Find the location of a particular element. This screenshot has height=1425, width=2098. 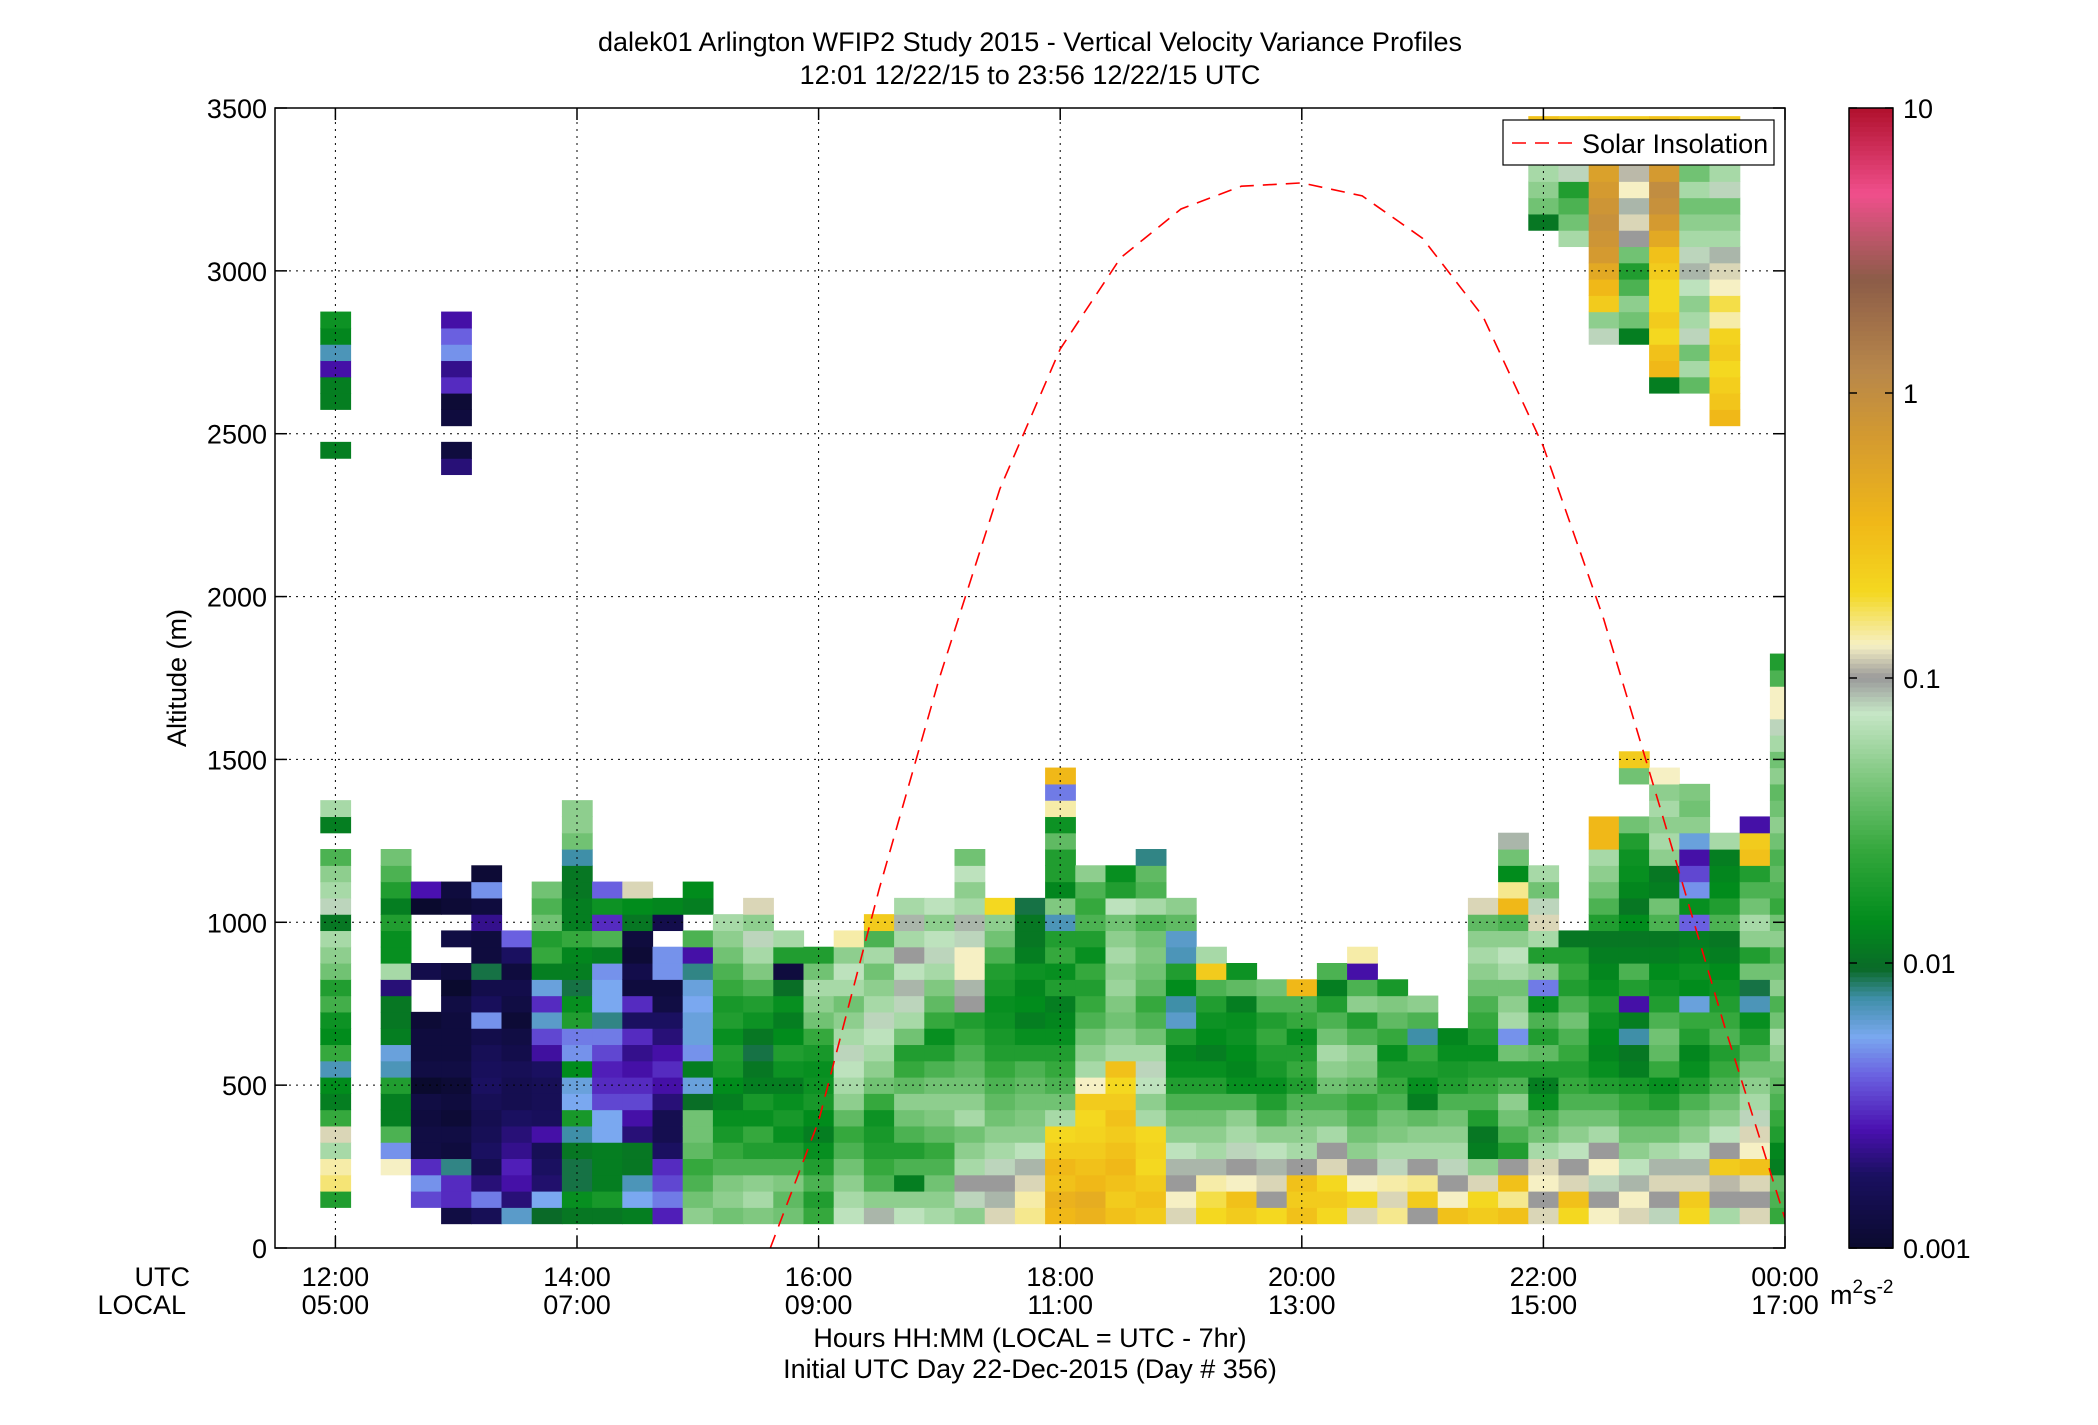

x-tick-label-utc: 14:00 is located at coordinates (577, 1277).